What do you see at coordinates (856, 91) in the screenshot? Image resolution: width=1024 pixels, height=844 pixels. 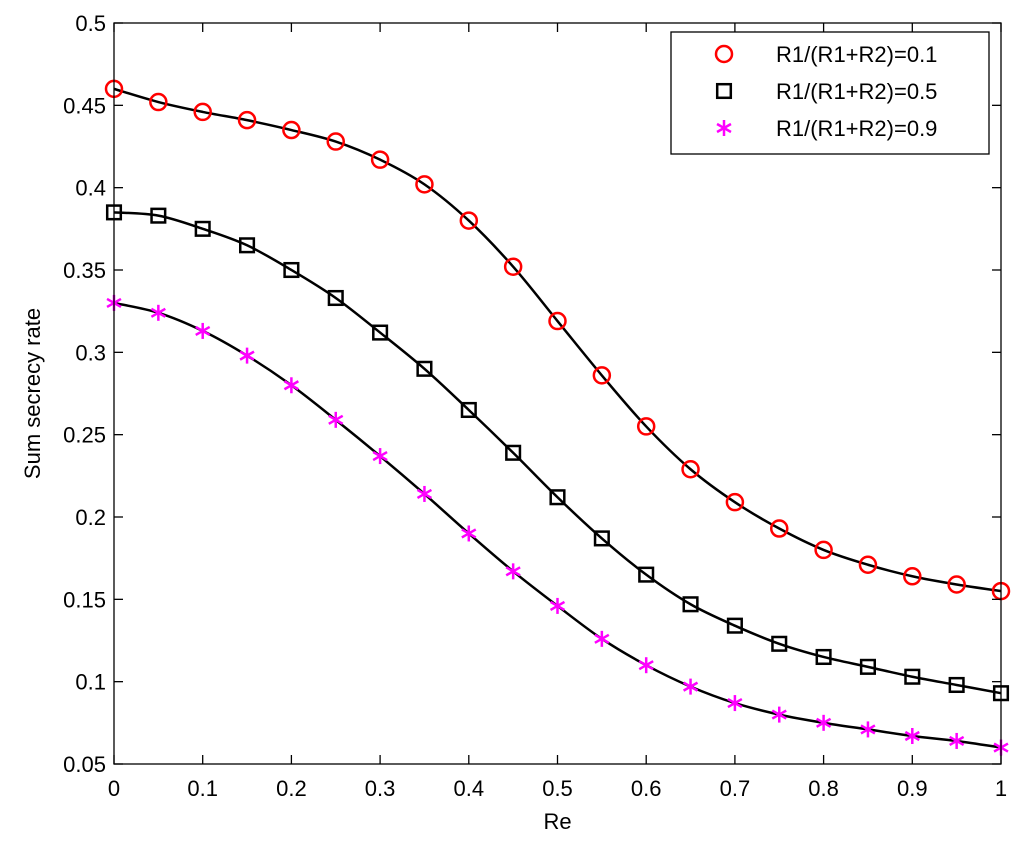 I see `legend-label: R1/(R1+R2)=0.5` at bounding box center [856, 91].